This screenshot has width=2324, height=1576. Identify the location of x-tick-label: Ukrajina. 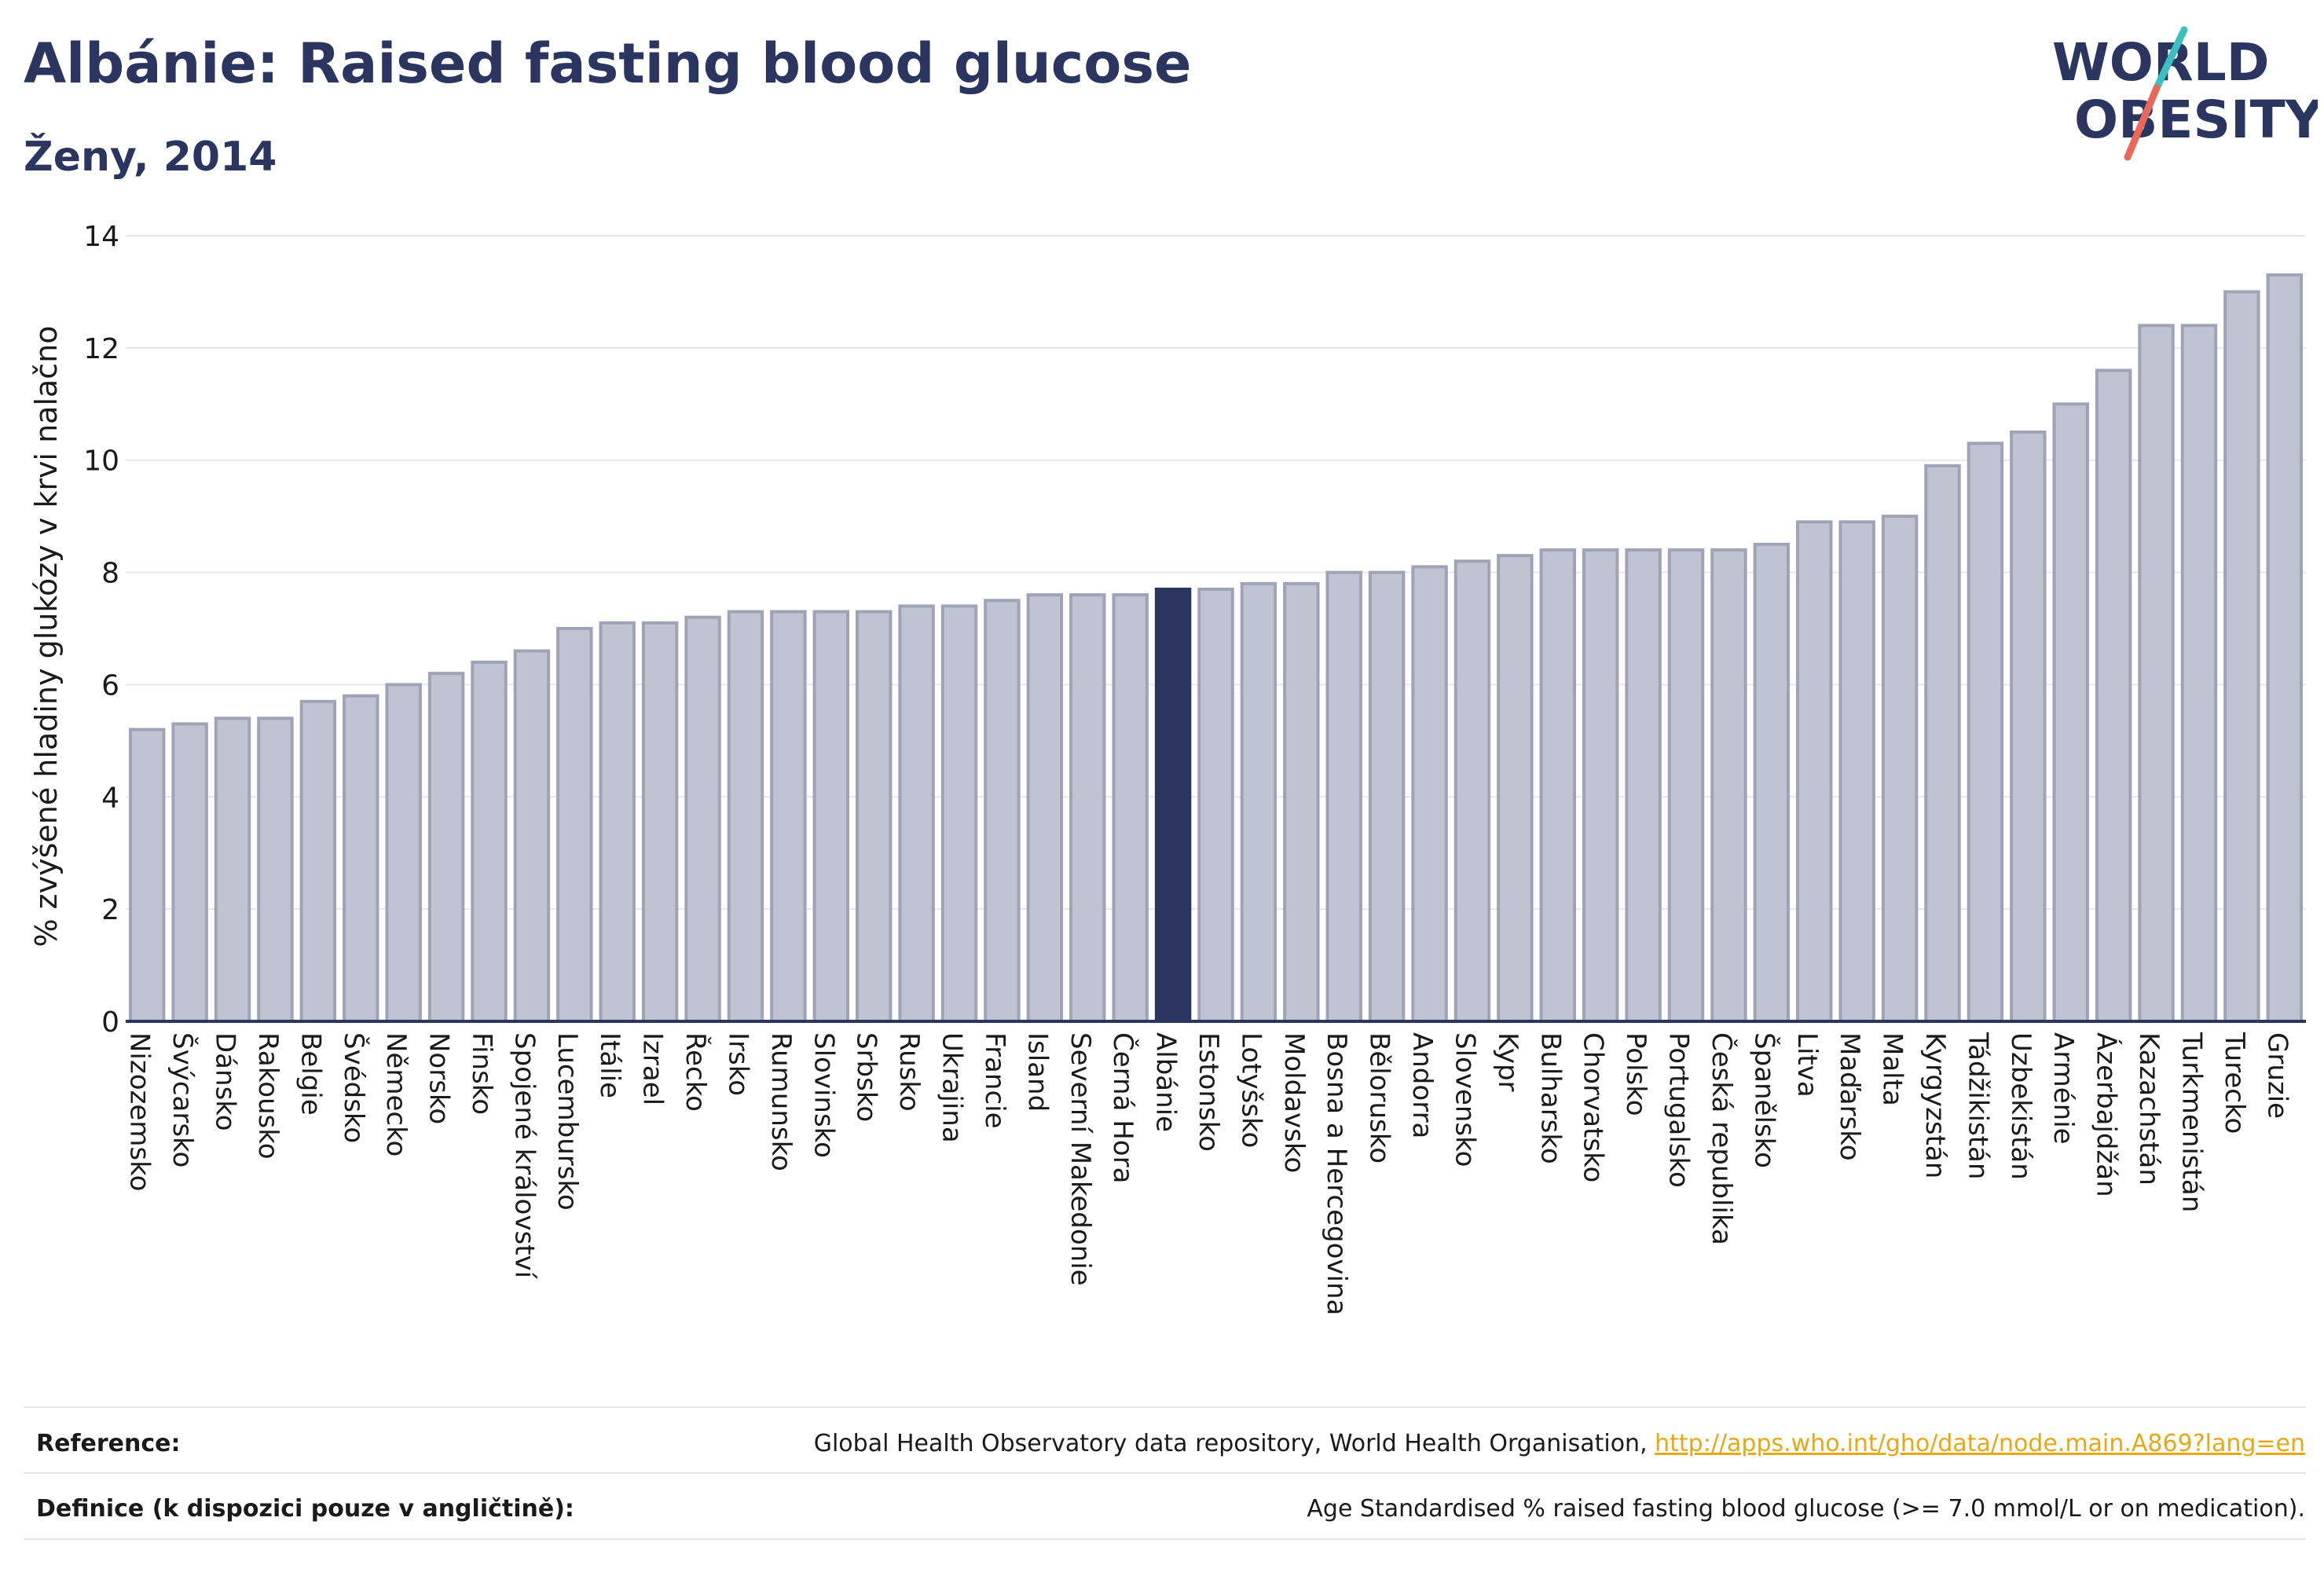
(952, 1087).